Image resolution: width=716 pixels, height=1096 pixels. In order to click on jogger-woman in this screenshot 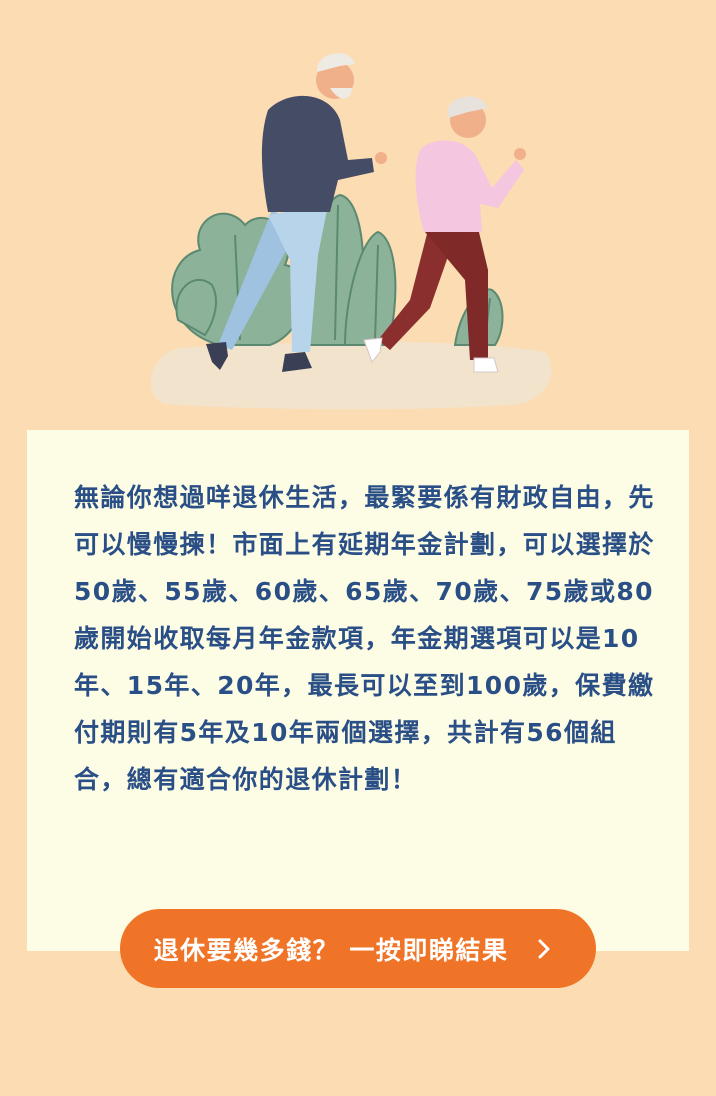, I will do `click(444, 234)`.